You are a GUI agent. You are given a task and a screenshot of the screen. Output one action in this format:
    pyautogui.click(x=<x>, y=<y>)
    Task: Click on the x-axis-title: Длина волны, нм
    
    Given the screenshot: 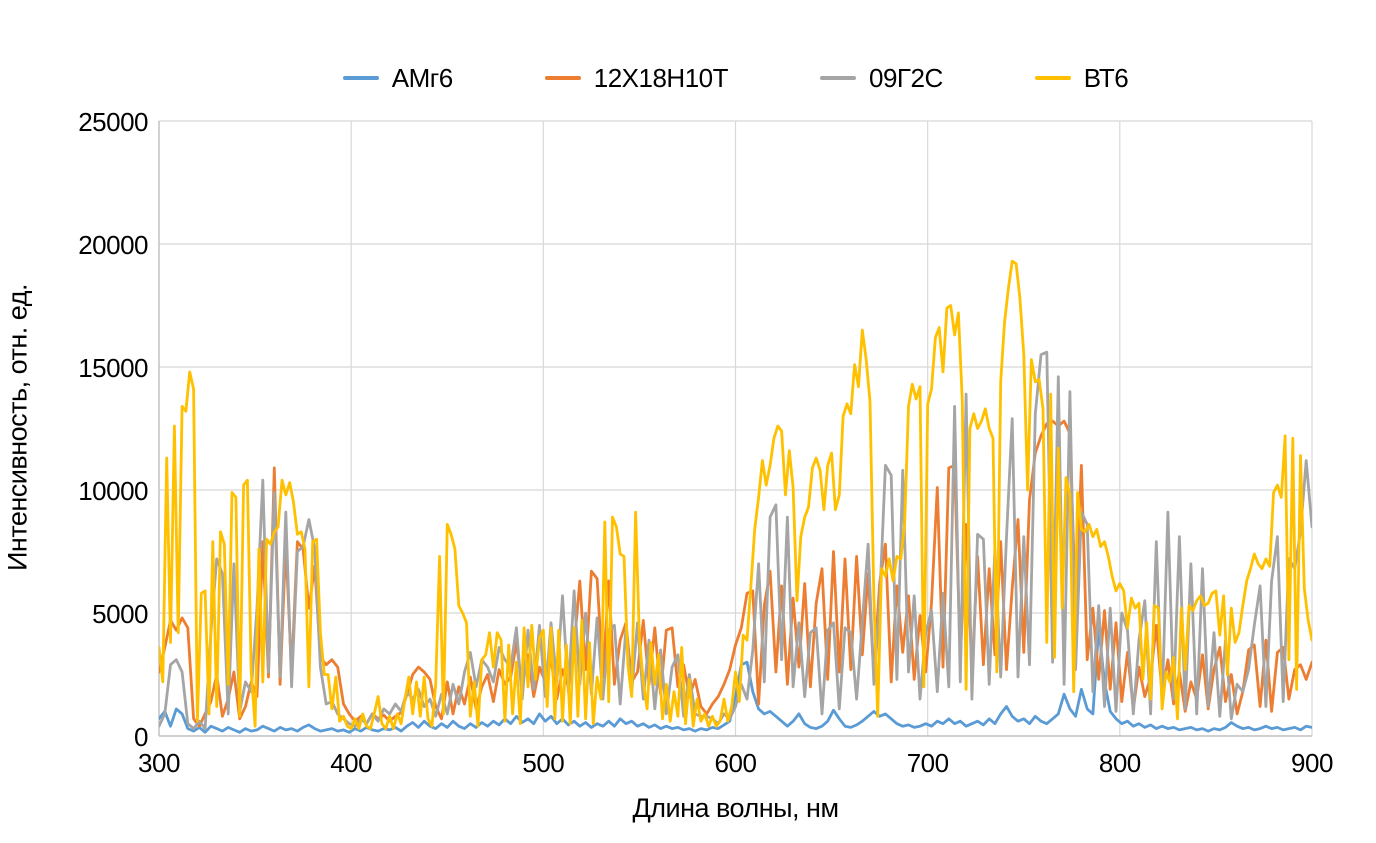 What is the action you would take?
    pyautogui.click(x=735, y=808)
    